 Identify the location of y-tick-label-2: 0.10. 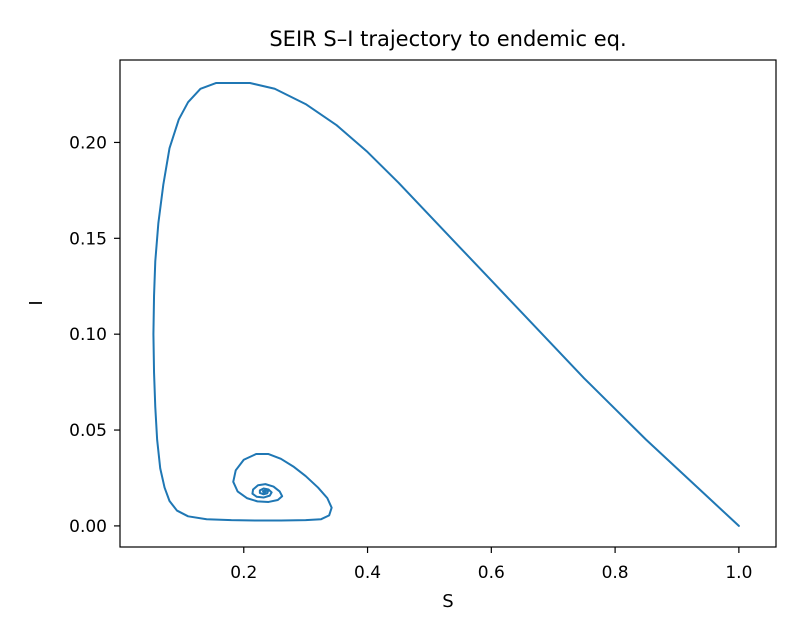
(88, 335).